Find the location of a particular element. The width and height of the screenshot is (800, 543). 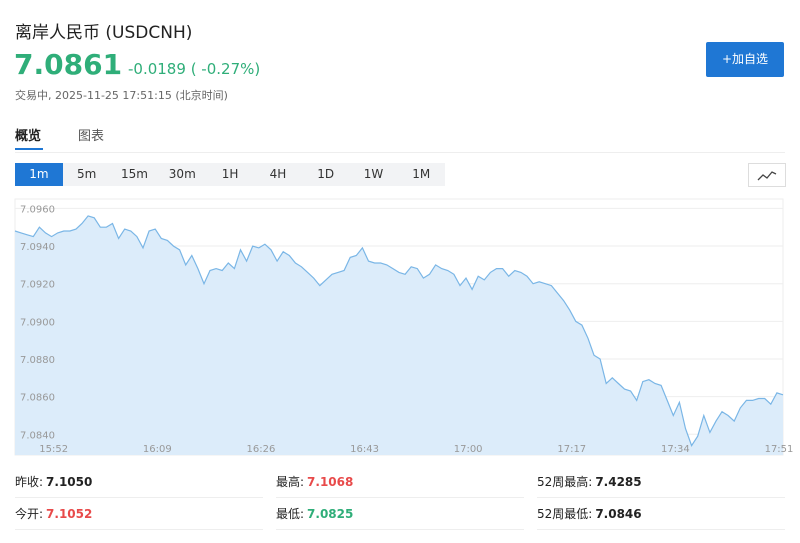

y-tick-label: 7.0880 is located at coordinates (37, 360).